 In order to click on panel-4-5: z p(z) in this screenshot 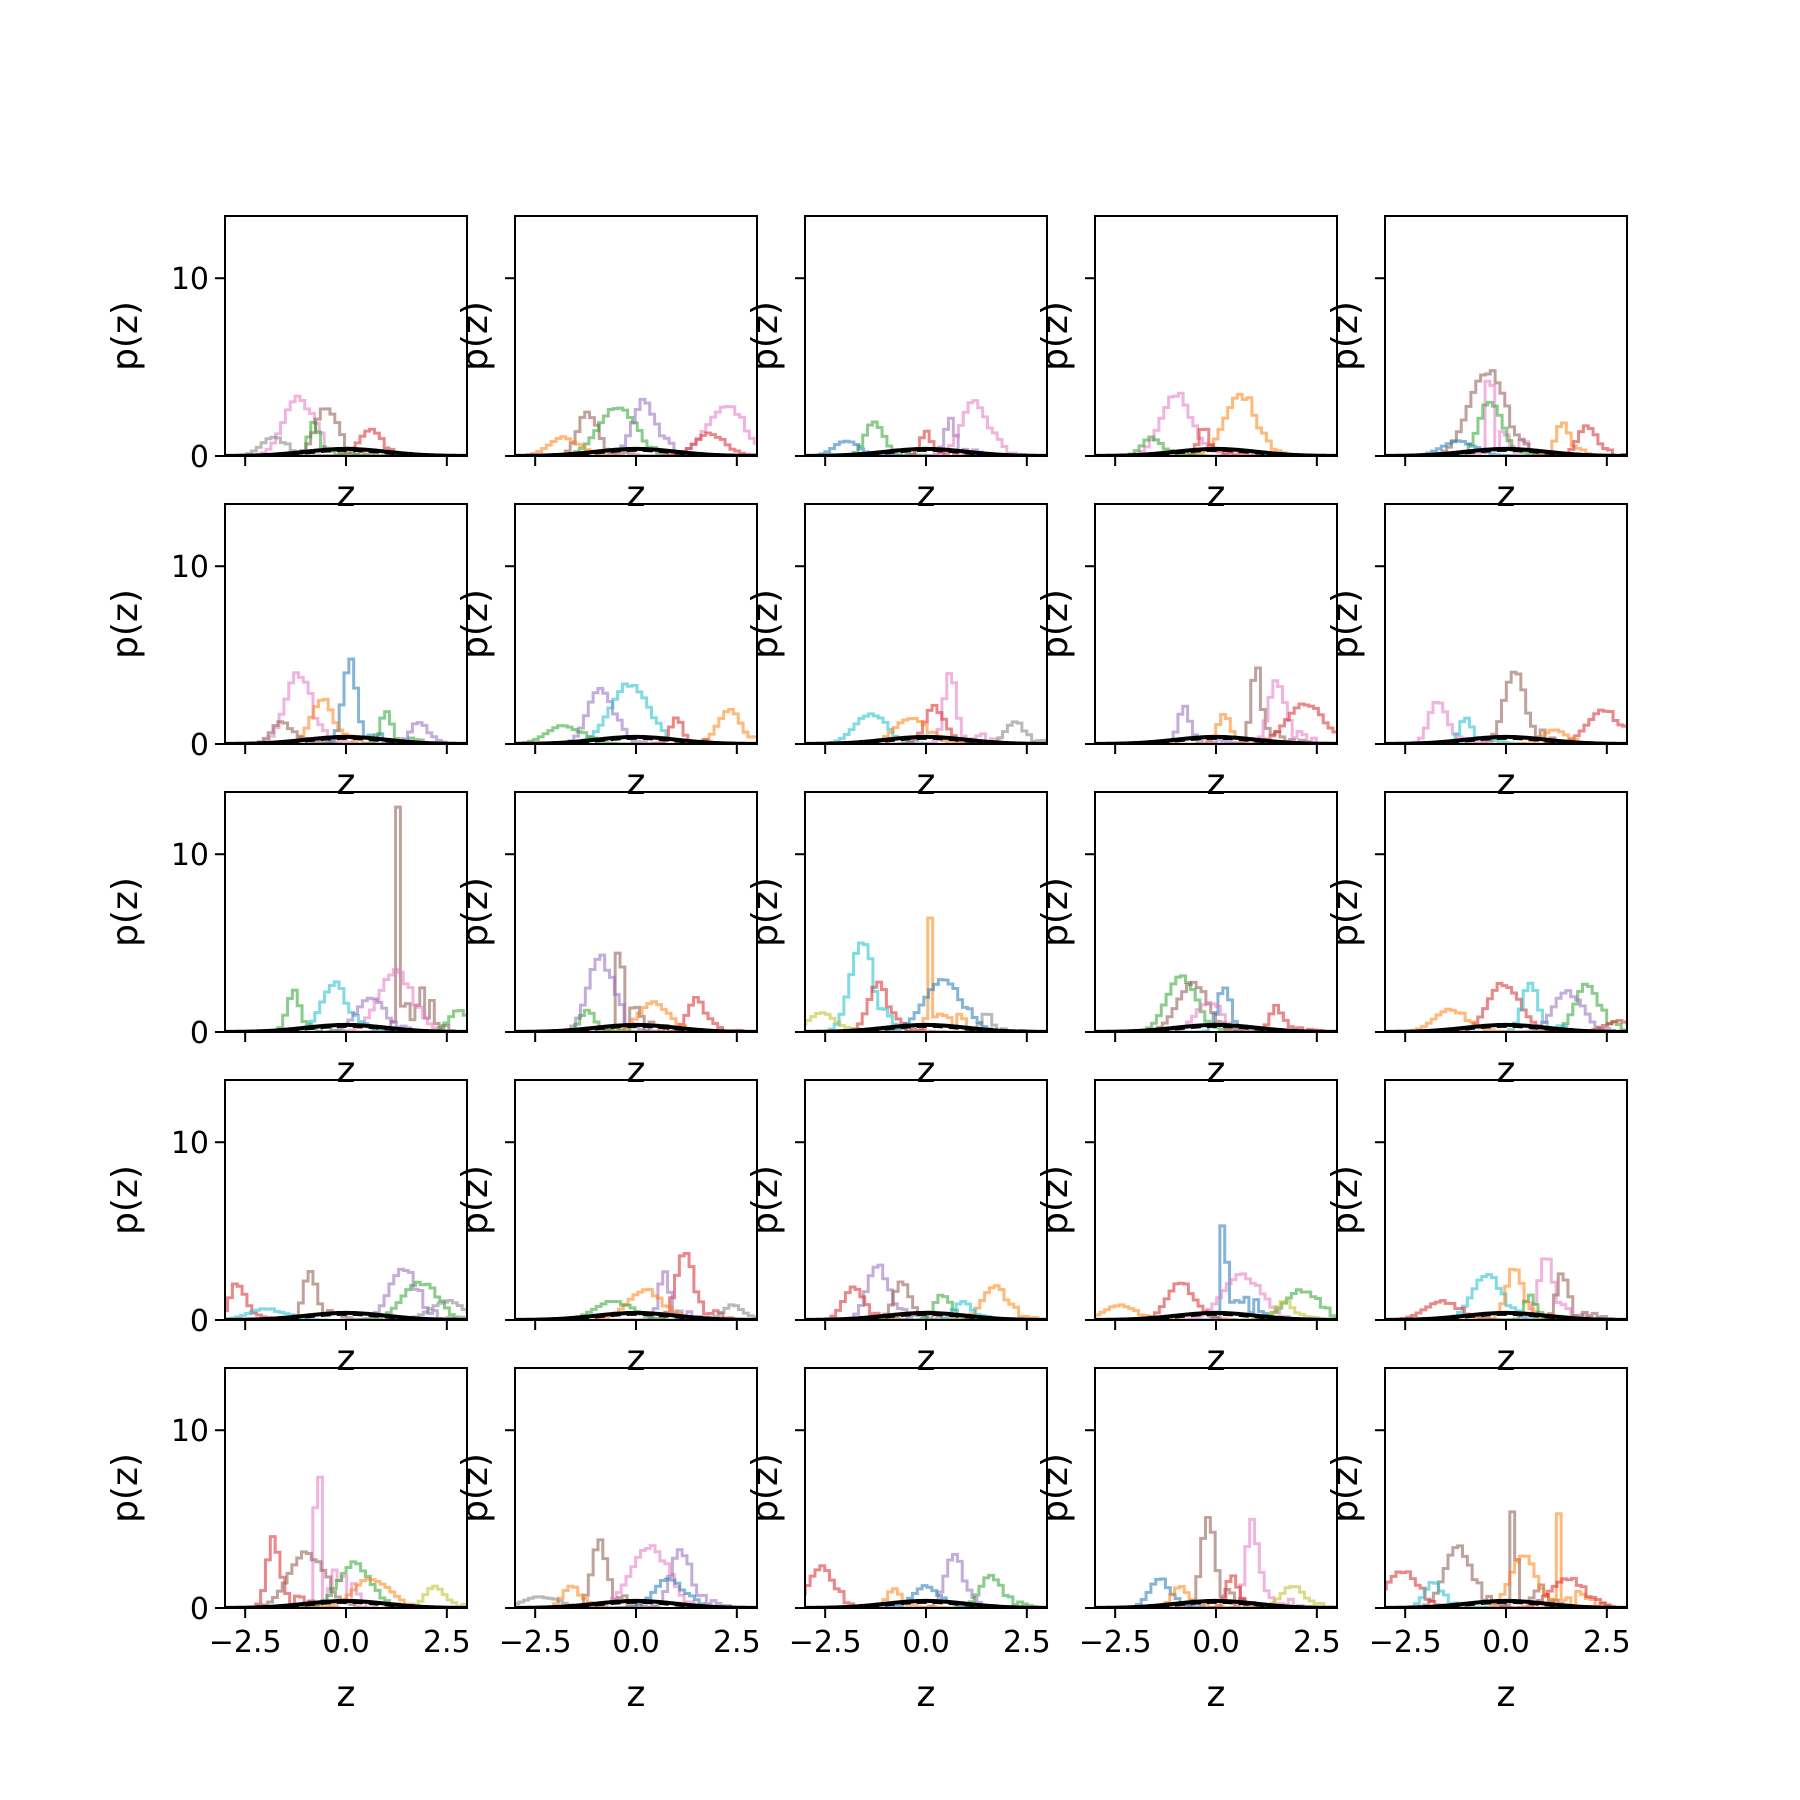, I will do `click(1476, 1229)`.